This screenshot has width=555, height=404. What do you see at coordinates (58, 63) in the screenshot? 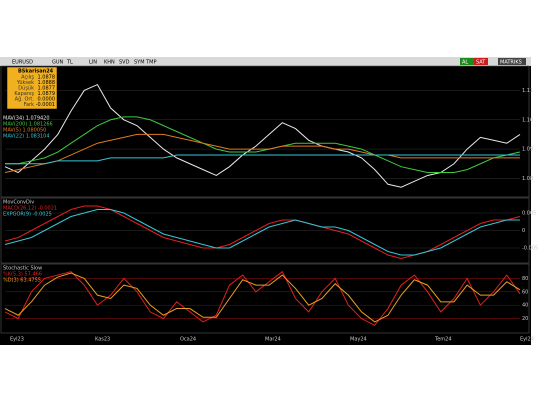
I see `toolbar-button: GUN` at bounding box center [58, 63].